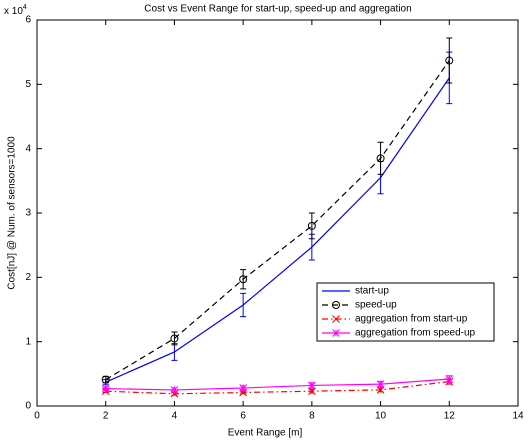 The height and width of the screenshot is (443, 529). Describe the element at coordinates (376, 305) in the screenshot. I see `legend-label: speed-up` at that location.